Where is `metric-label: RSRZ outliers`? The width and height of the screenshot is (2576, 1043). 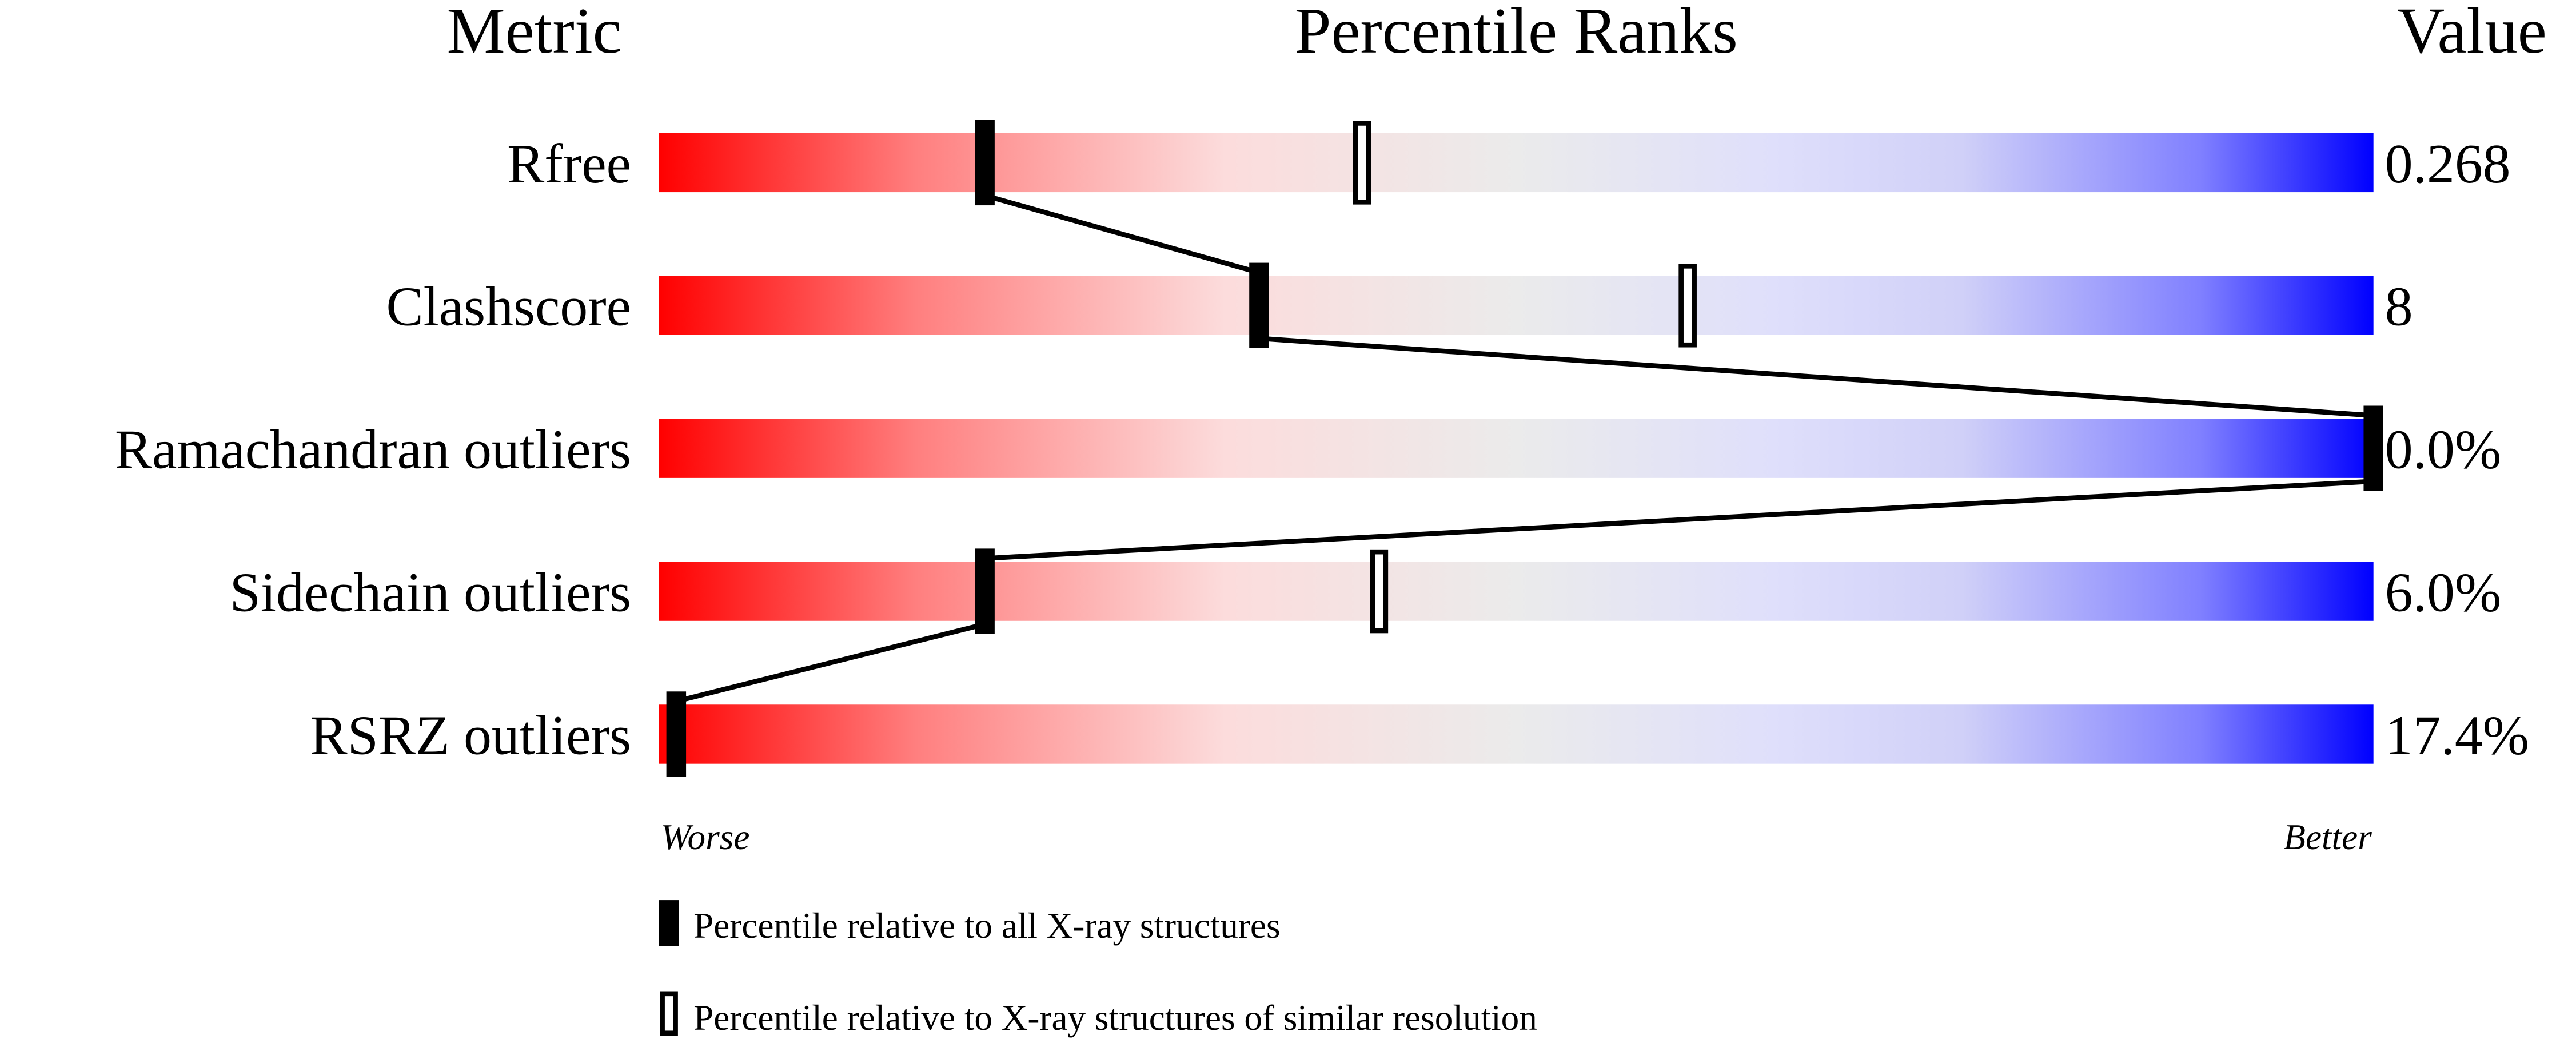 metric-label: RSRZ outliers is located at coordinates (470, 735).